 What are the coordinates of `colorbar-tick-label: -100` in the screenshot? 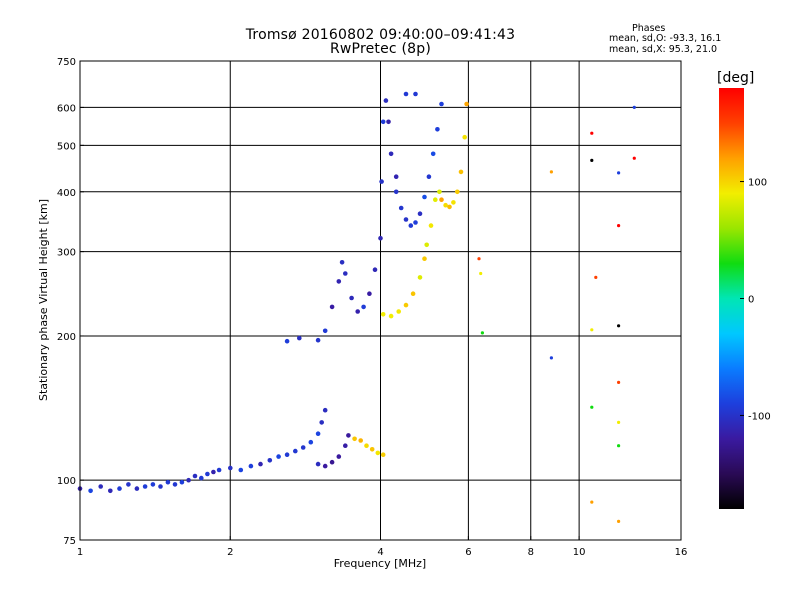 It's located at (759, 416).